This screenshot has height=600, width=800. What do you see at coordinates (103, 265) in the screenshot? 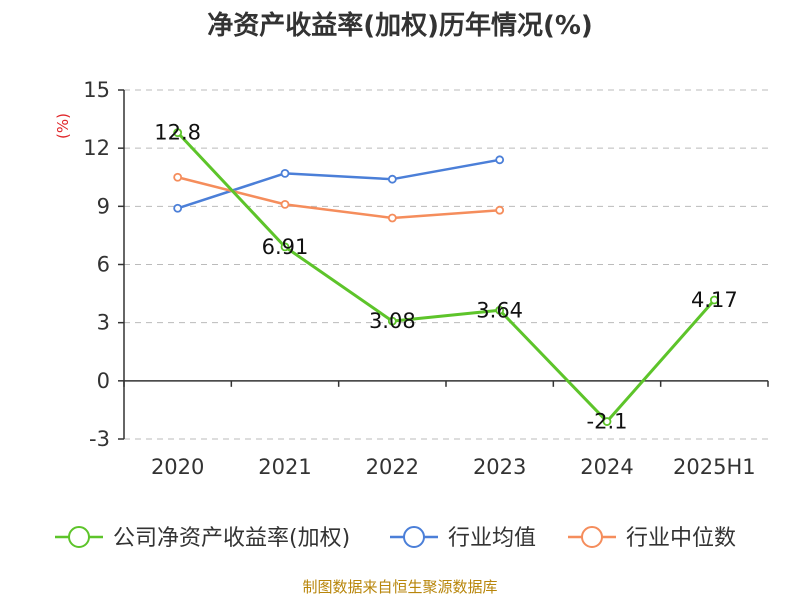
I see `y-tick-label: 6` at bounding box center [103, 265].